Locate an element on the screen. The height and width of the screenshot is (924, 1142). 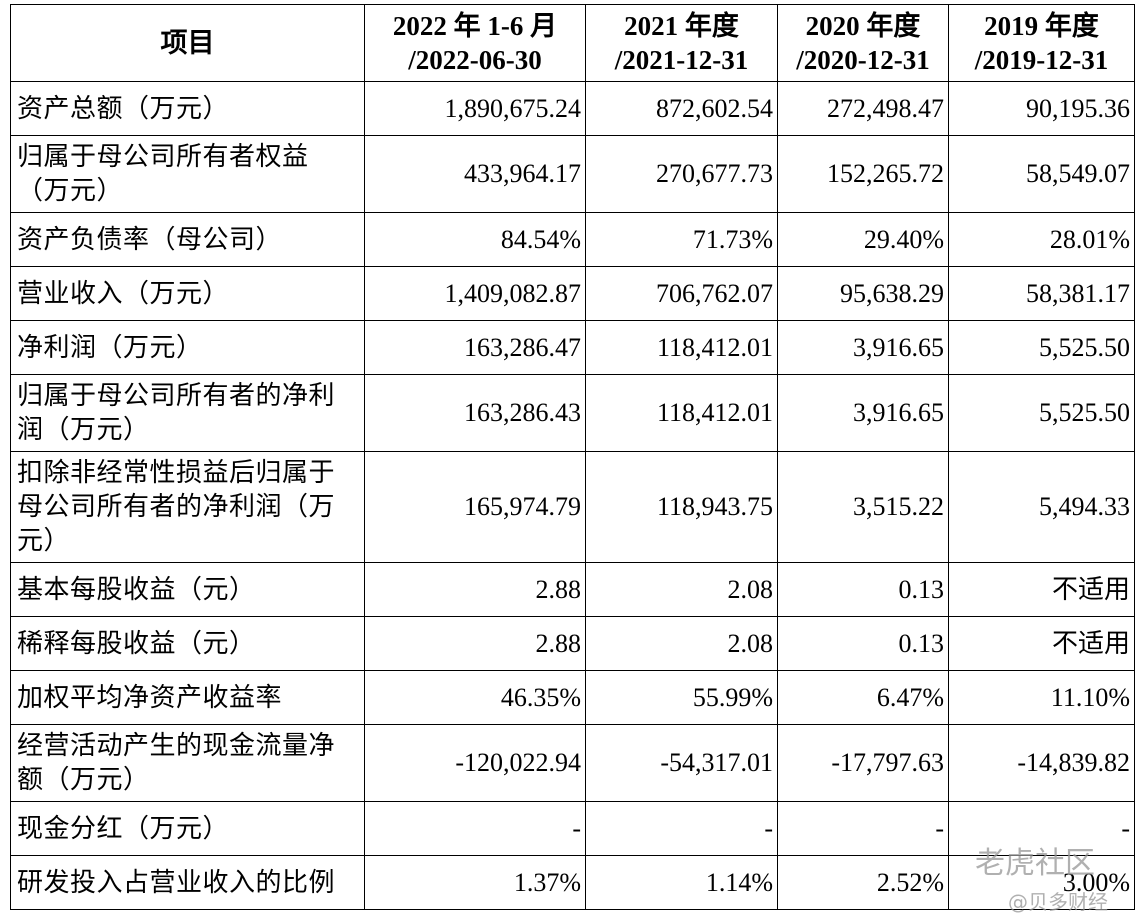
value-cell: 1,890,675.24 is located at coordinates (475, 108).